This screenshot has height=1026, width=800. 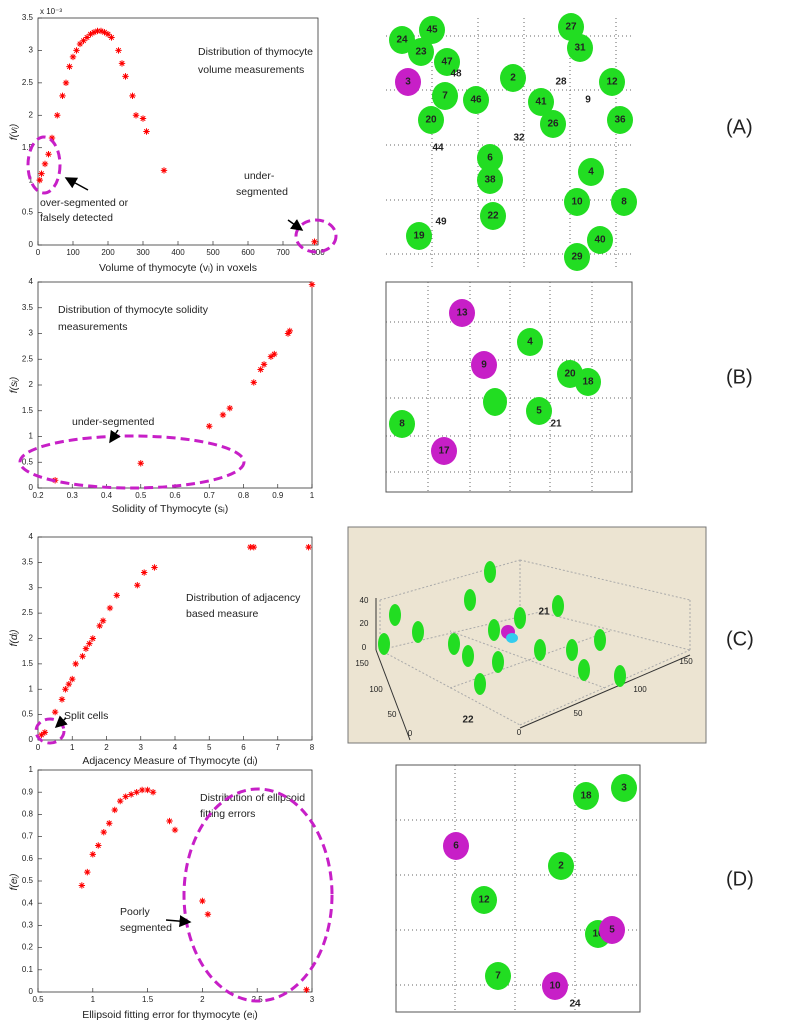 What do you see at coordinates (28, 612) in the screenshot?
I see `y-tick-label: 2.5` at bounding box center [28, 612].